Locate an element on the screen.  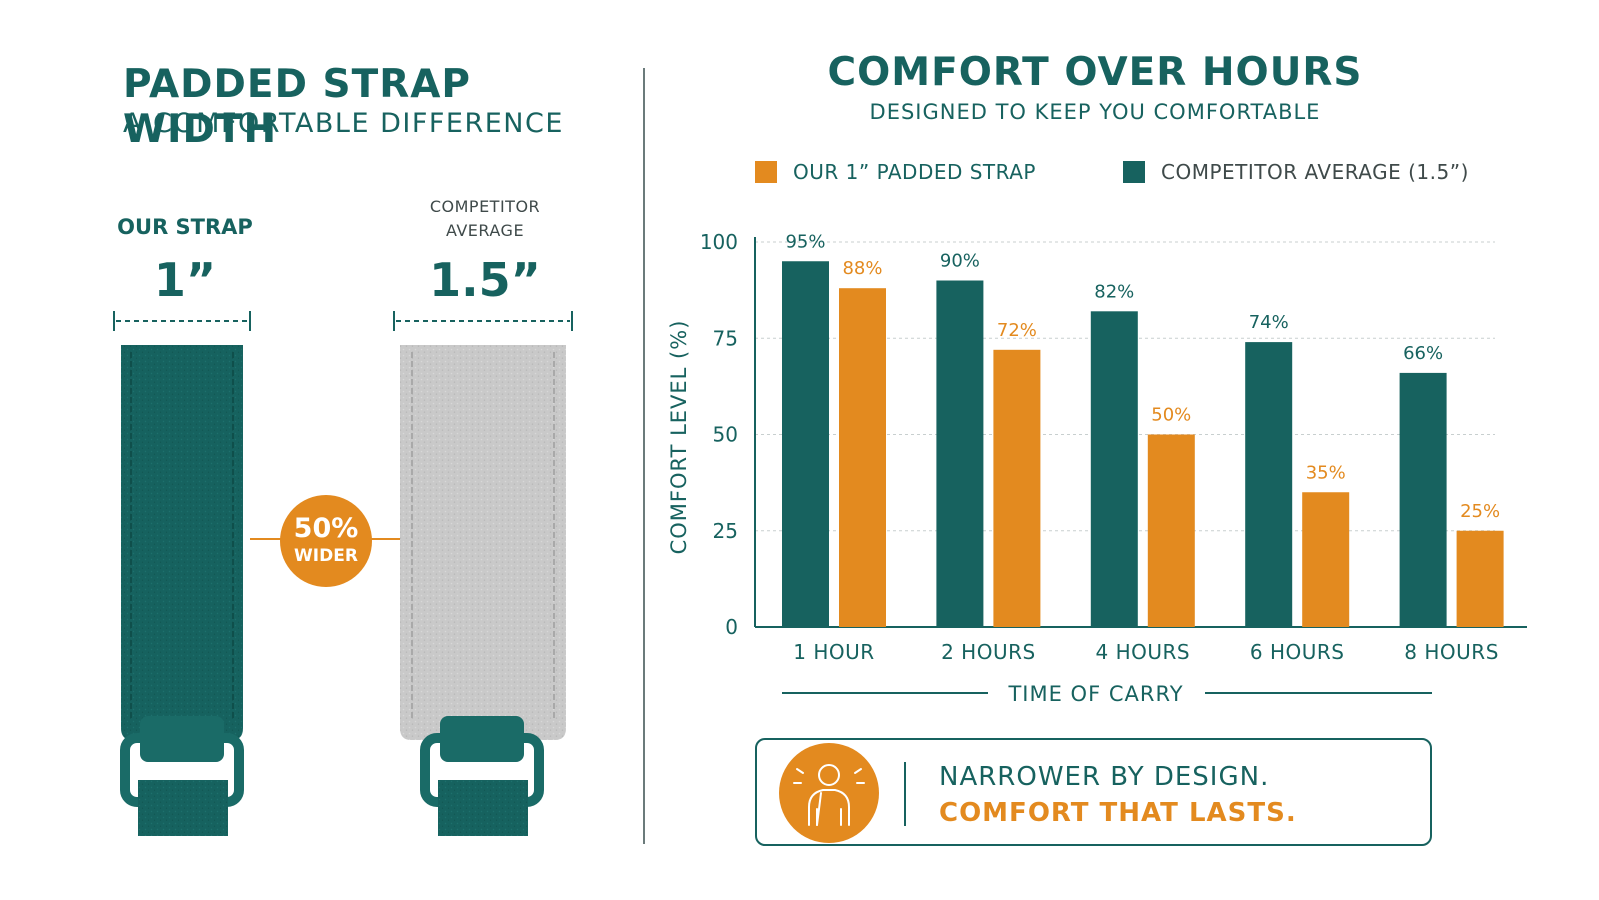
x-tick-label: 4 HOURS is located at coordinates (1143, 652).